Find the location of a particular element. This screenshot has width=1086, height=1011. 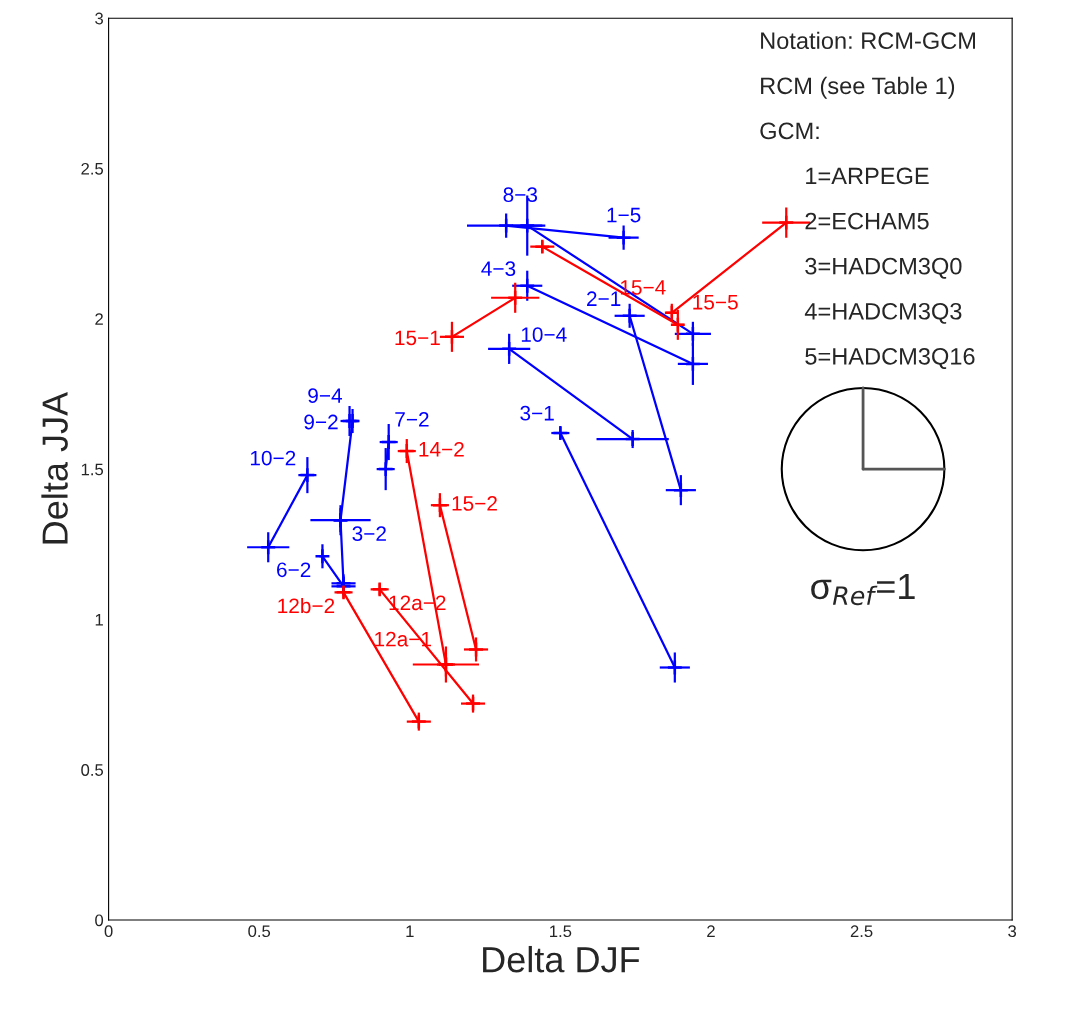

annotation: RCM (see Table 1) is located at coordinates (858, 87).